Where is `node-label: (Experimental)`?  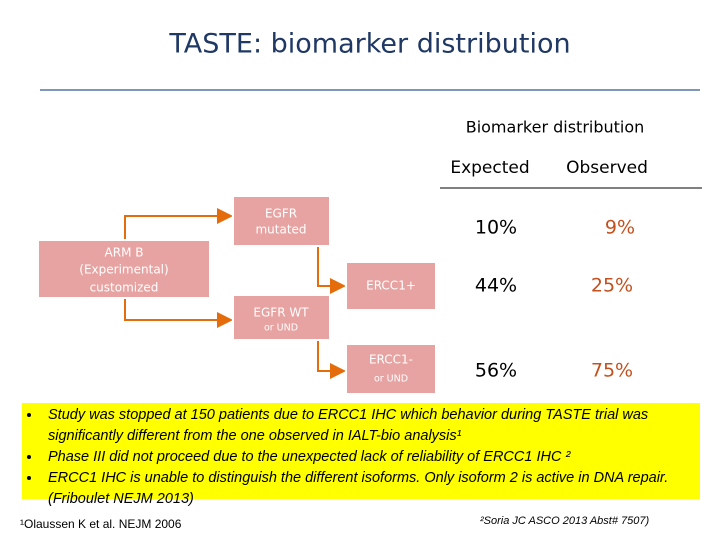 node-label: (Experimental) is located at coordinates (123, 270).